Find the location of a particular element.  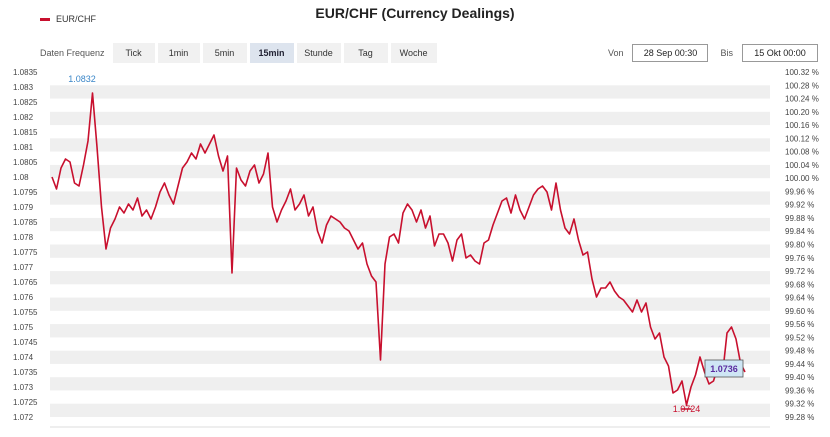

y-tick-label: 1.0815 is located at coordinates (25, 132).